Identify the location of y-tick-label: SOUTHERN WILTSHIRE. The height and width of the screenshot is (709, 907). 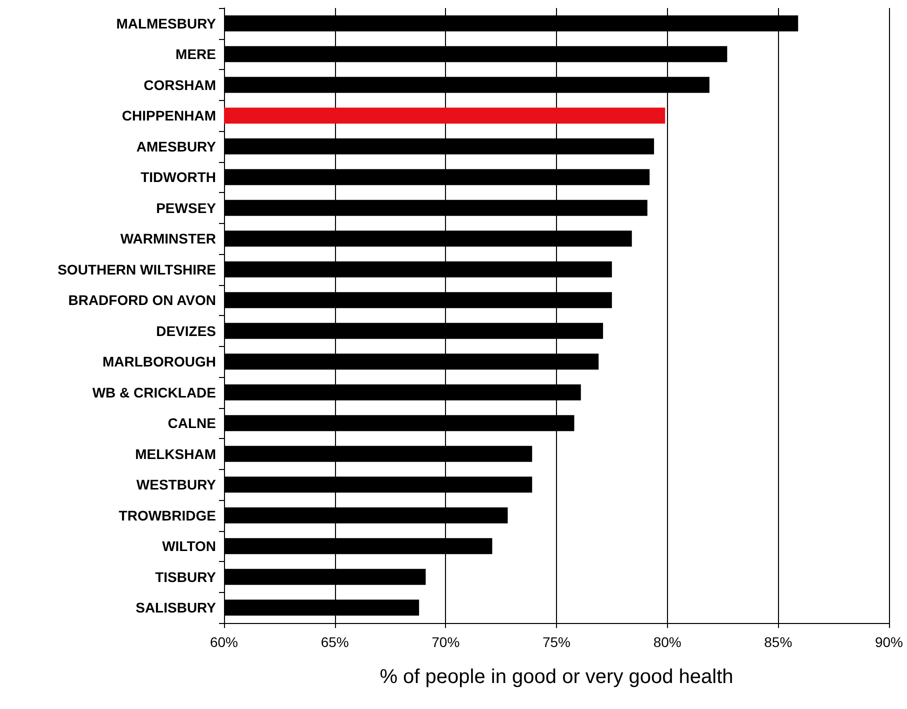
(137, 269).